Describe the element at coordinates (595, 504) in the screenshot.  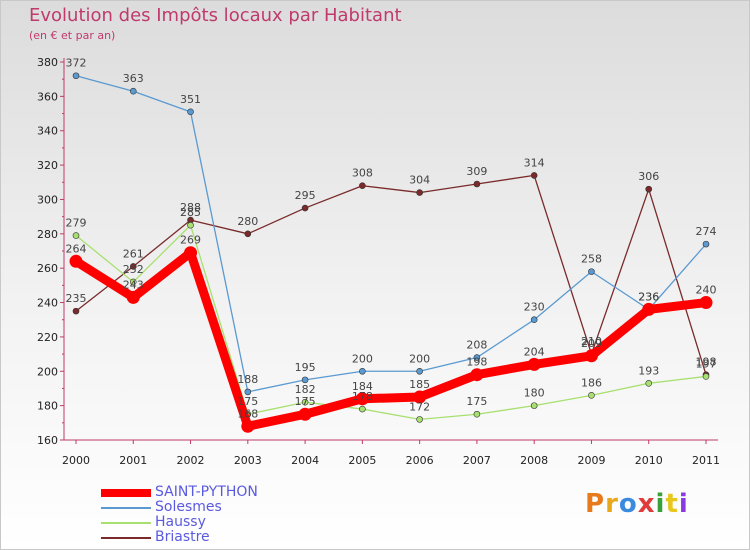
I see `logo-letter: P` at that location.